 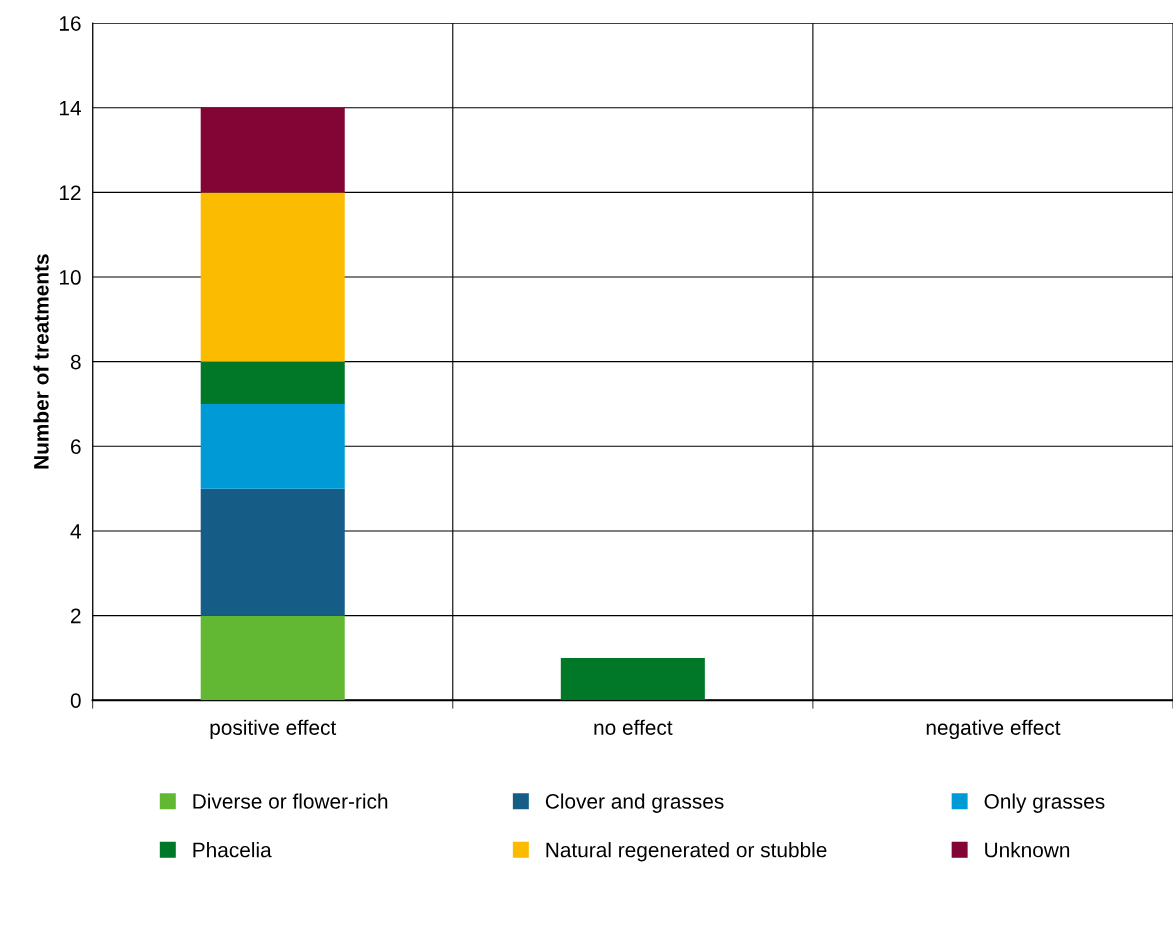 What do you see at coordinates (70, 23) in the screenshot?
I see `y-tick-label: 16` at bounding box center [70, 23].